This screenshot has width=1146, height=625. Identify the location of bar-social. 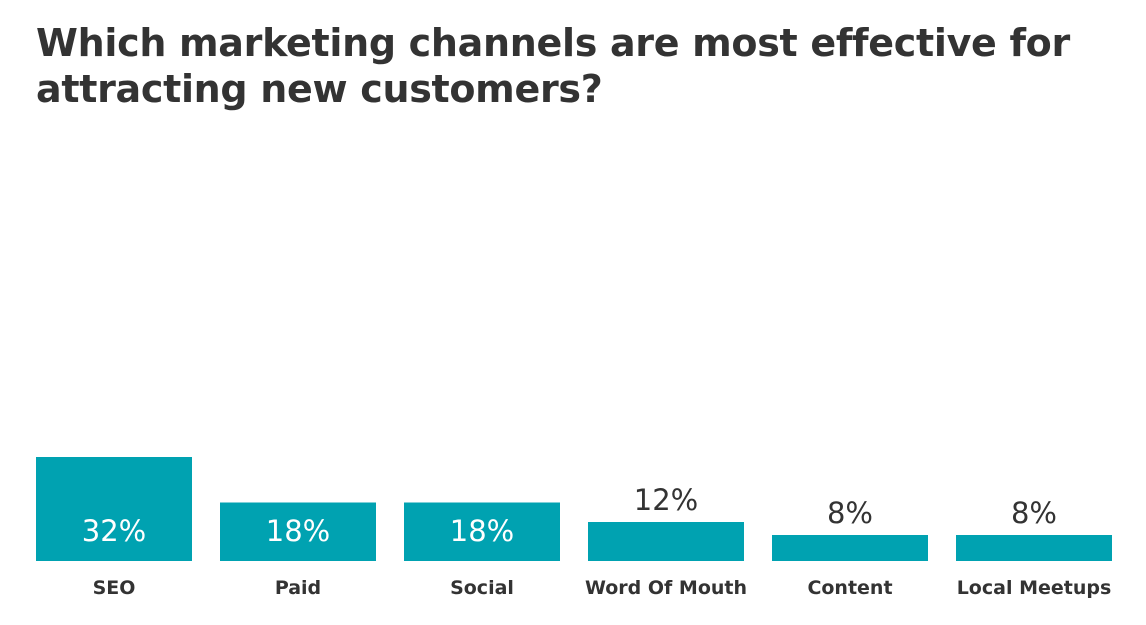
(482, 531).